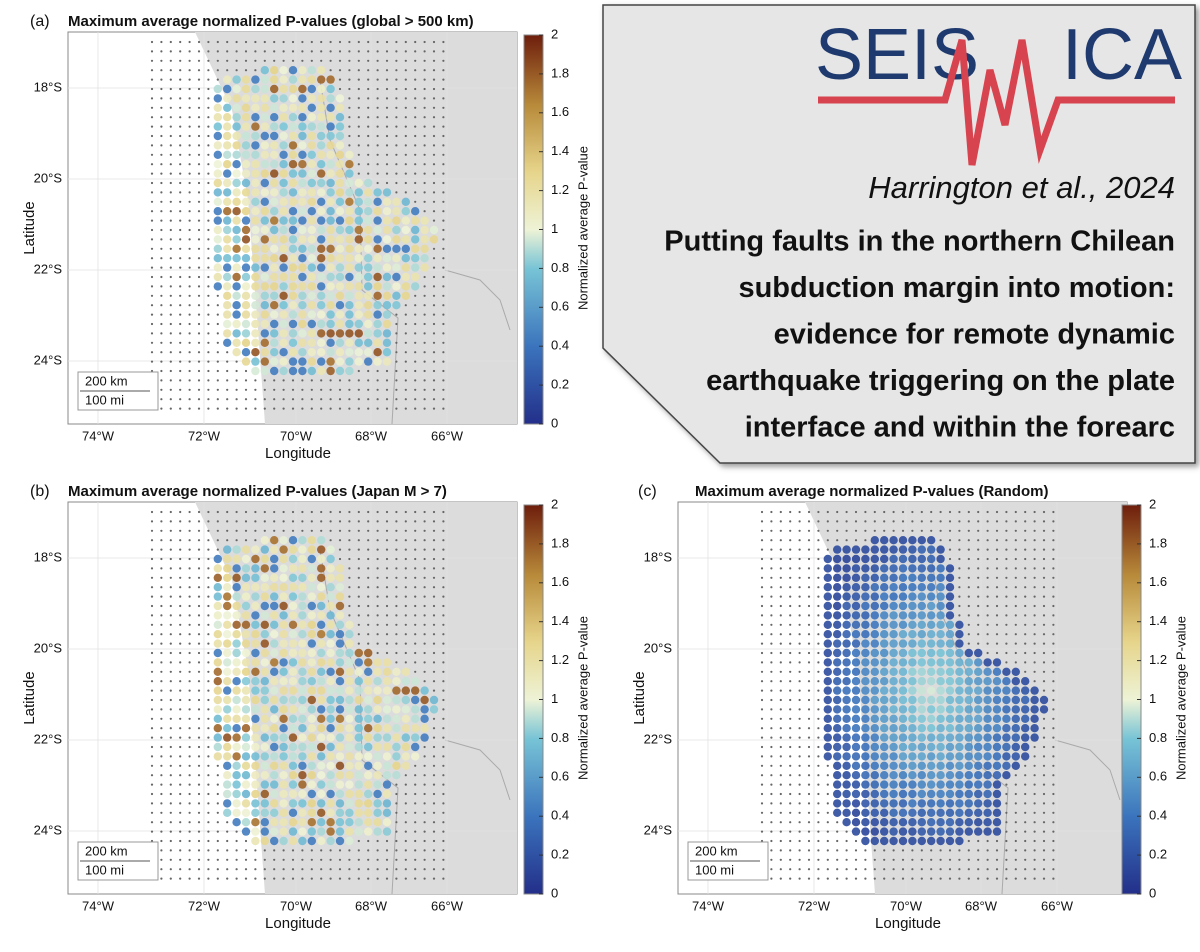 Image resolution: width=1200 pixels, height=952 pixels. What do you see at coordinates (29, 697) in the screenshot?
I see `y-axis-label: Latitude` at bounding box center [29, 697].